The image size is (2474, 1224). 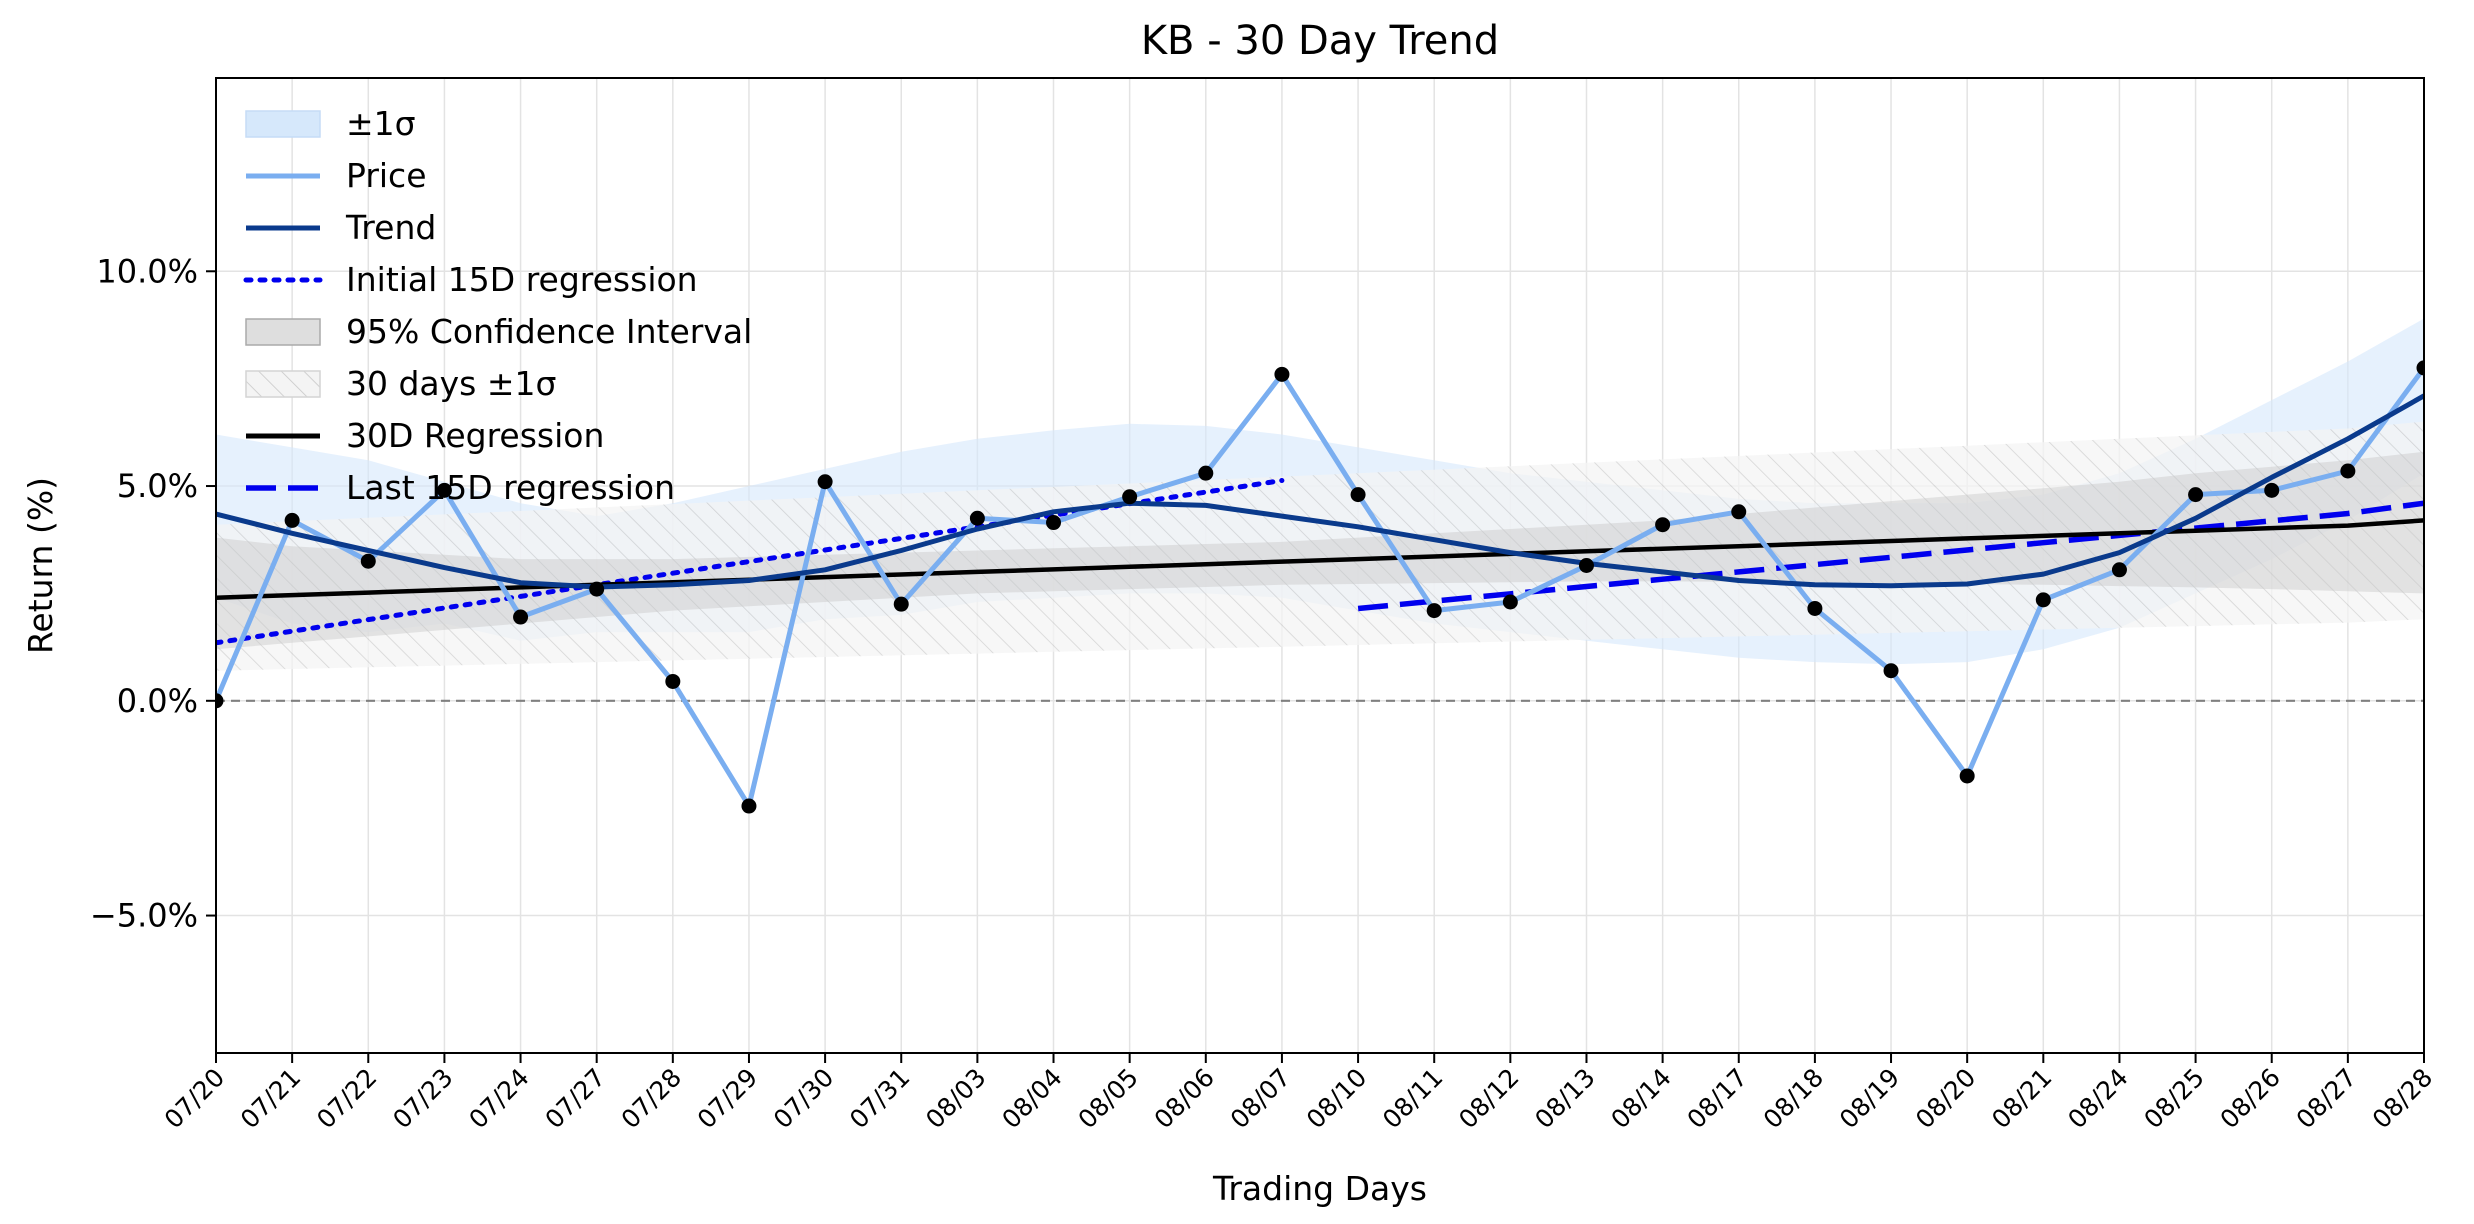 What do you see at coordinates (341, 227) in the screenshot?
I see `legend-item: Trend` at bounding box center [341, 227].